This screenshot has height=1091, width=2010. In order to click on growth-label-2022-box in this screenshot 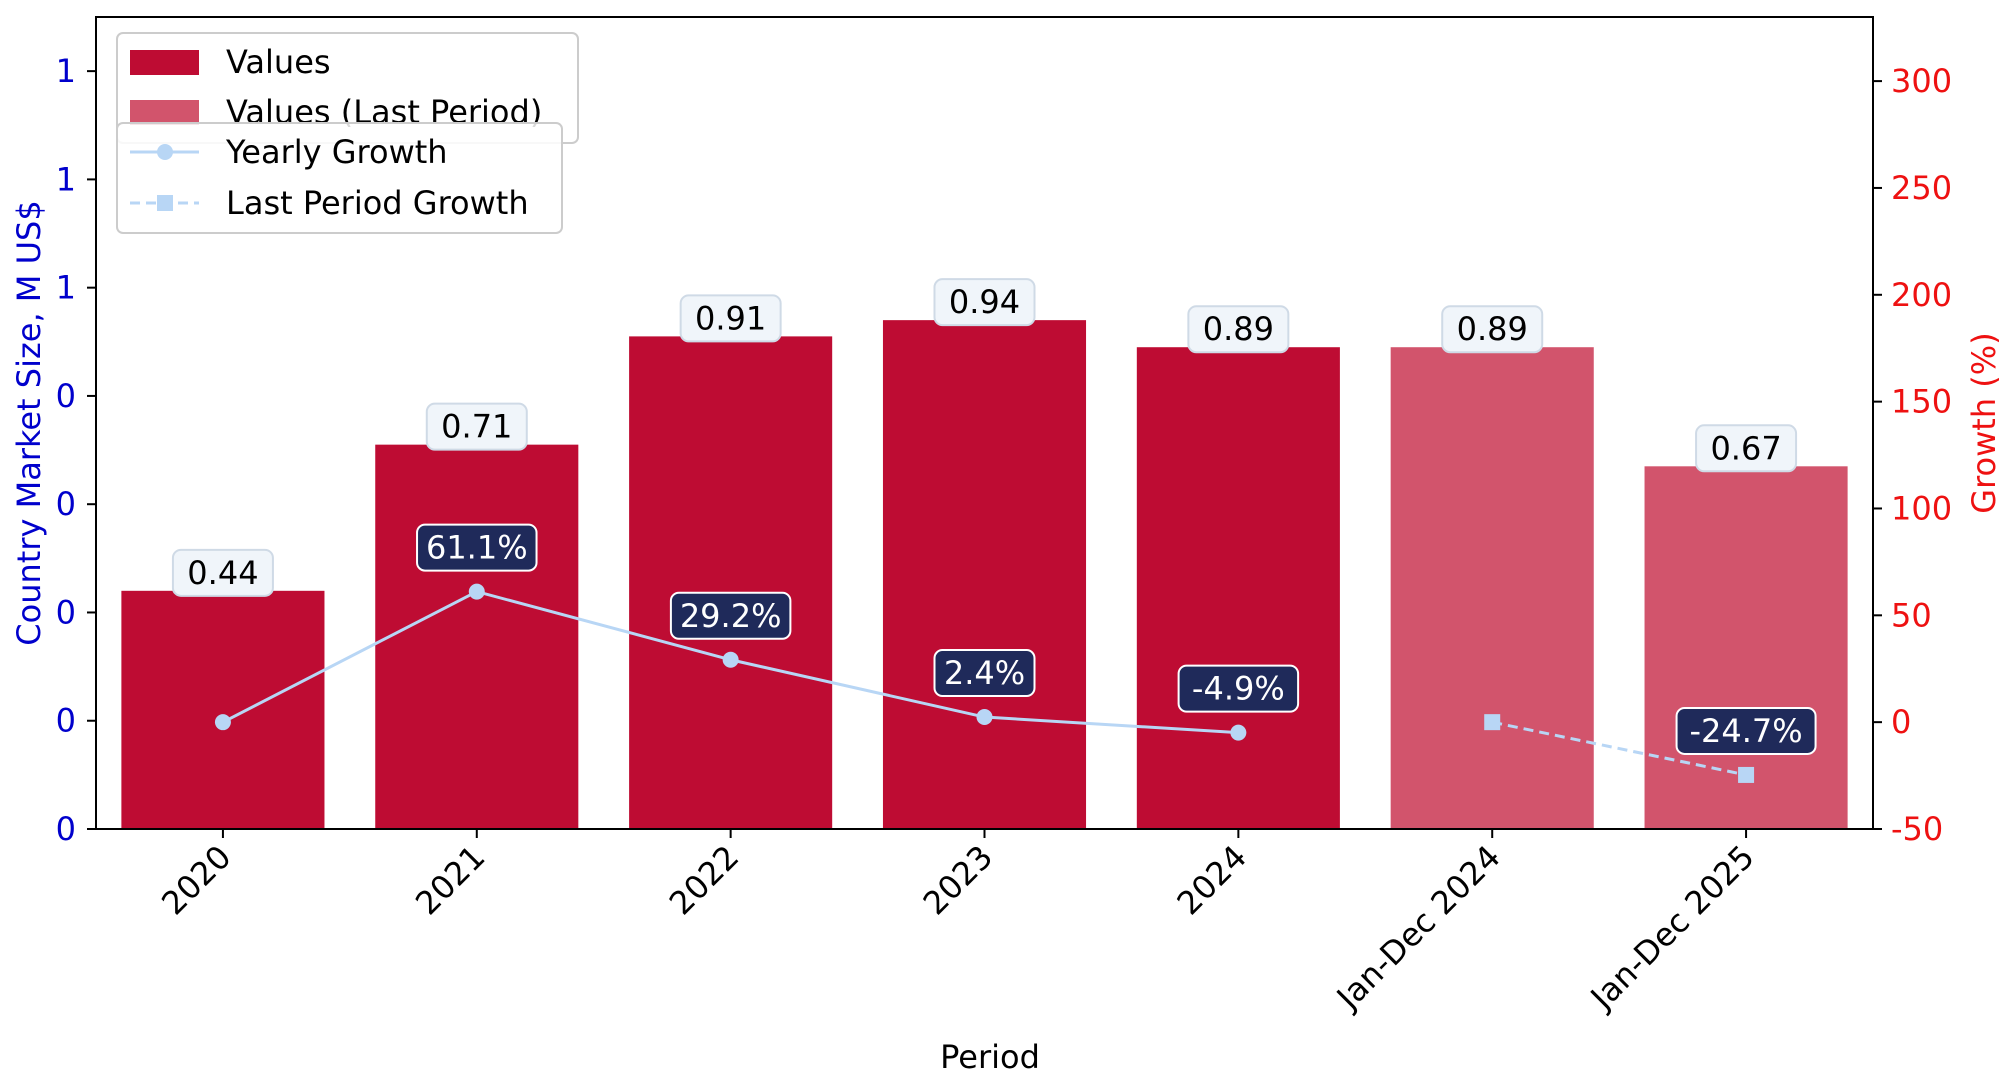, I will do `click(730, 615)`.